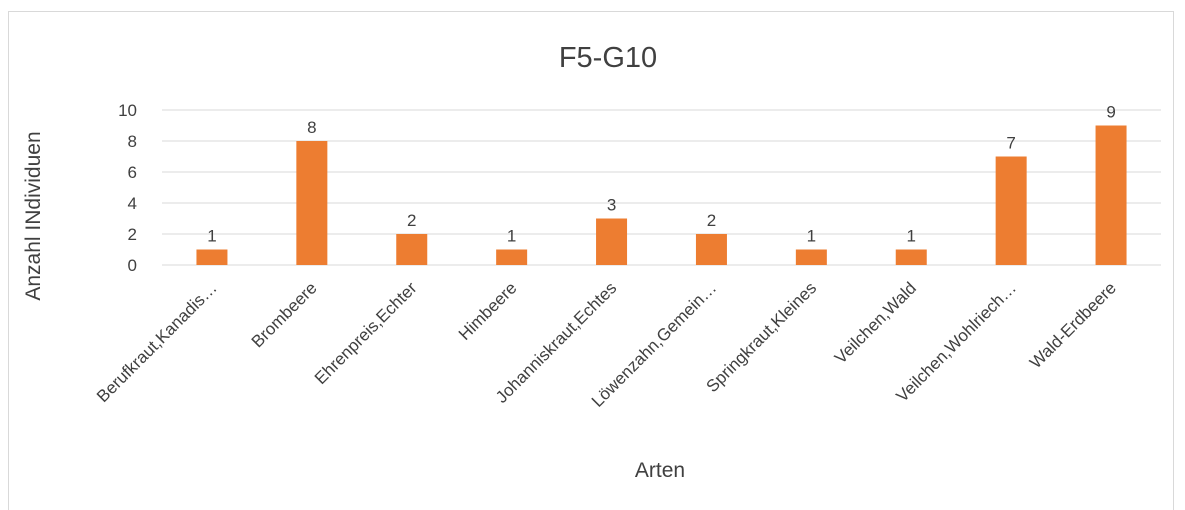  I want to click on y-tick-label: 0, so click(132, 265).